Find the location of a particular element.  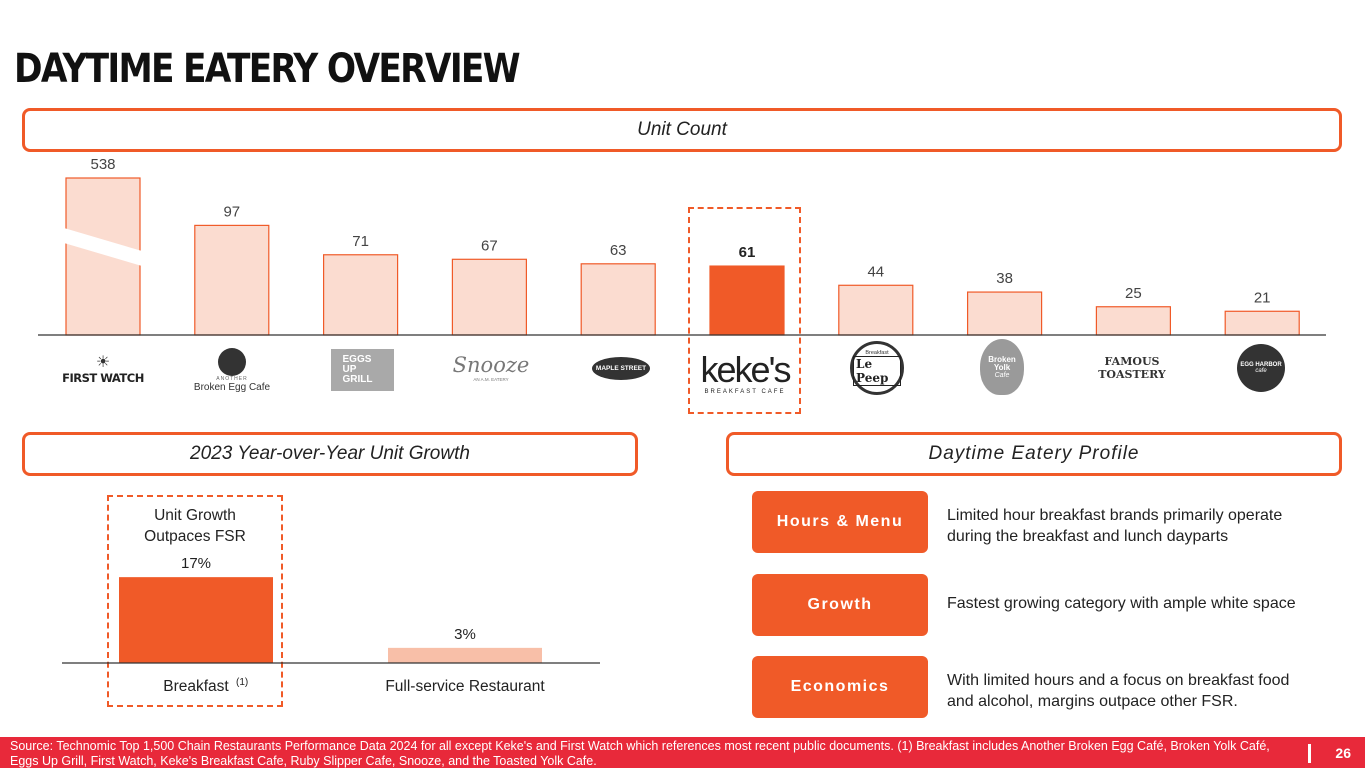

bar-label-keke-s: 61 is located at coordinates (747, 252).